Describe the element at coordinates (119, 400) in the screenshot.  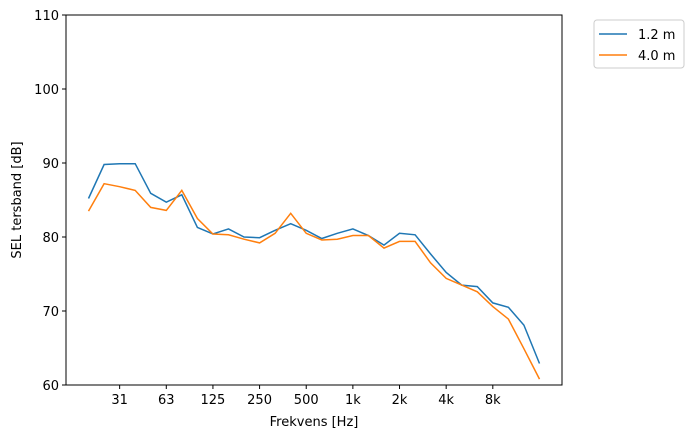
I see `x-tick-label: 31` at that location.